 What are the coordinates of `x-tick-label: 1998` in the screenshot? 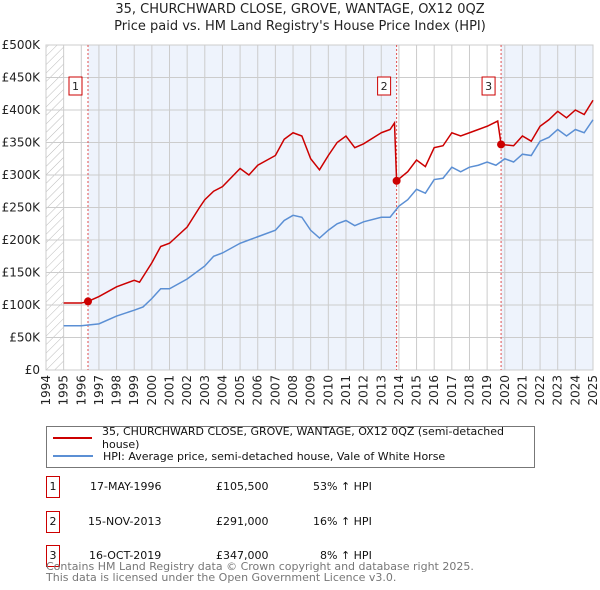 It's located at (117, 390).